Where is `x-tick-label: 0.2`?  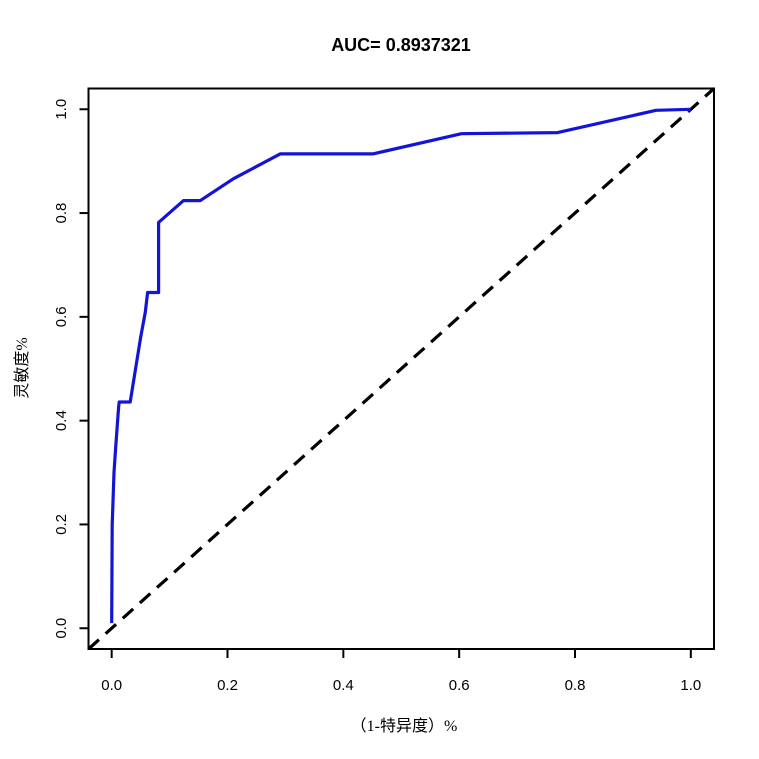
x-tick-label: 0.2 is located at coordinates (227, 685).